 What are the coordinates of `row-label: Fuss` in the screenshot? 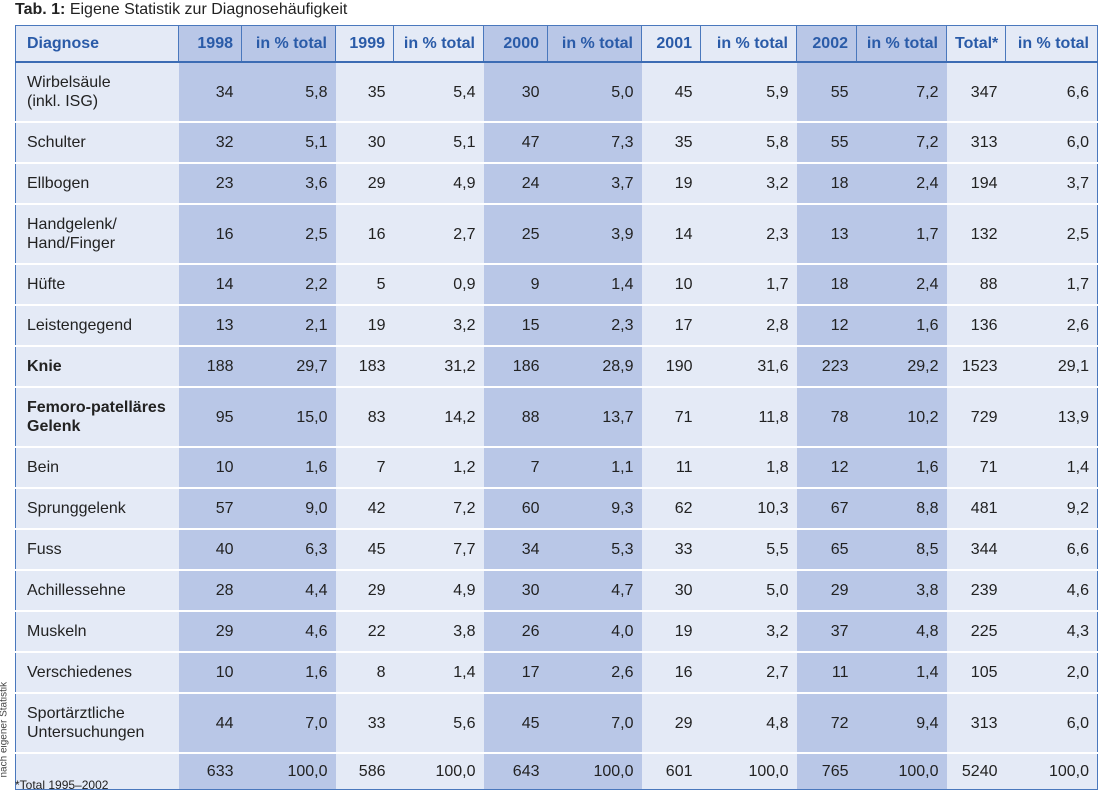 It's located at (97, 549).